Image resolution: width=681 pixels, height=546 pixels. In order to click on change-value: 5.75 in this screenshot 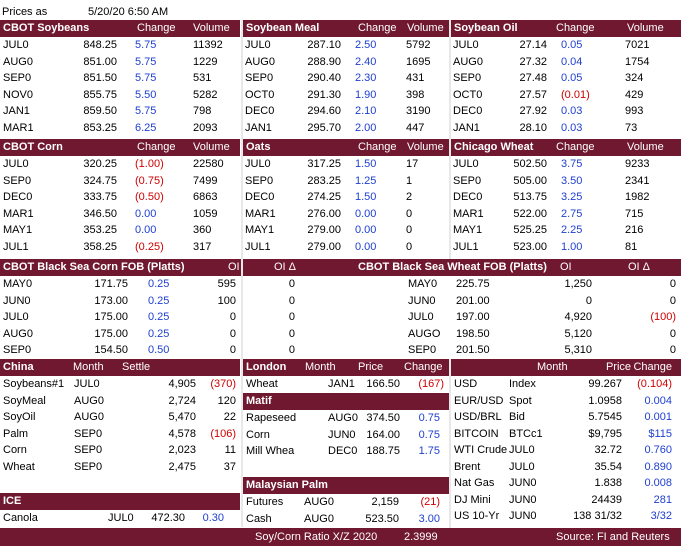, I will do `click(146, 111)`.